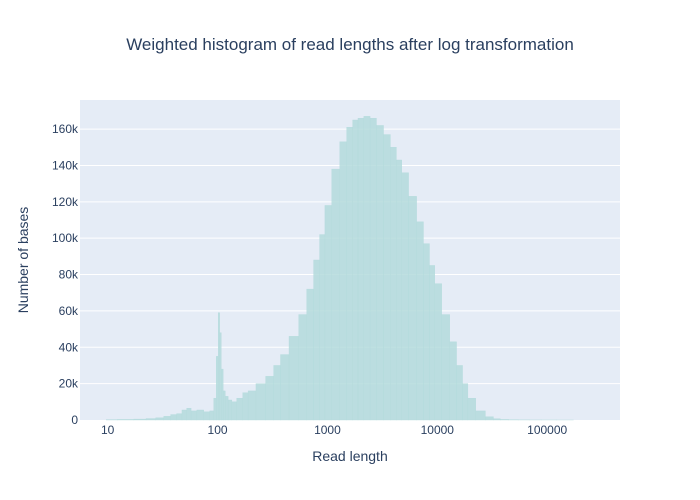  Describe the element at coordinates (23, 260) in the screenshot. I see `y-axis-title: Number of bases` at that location.